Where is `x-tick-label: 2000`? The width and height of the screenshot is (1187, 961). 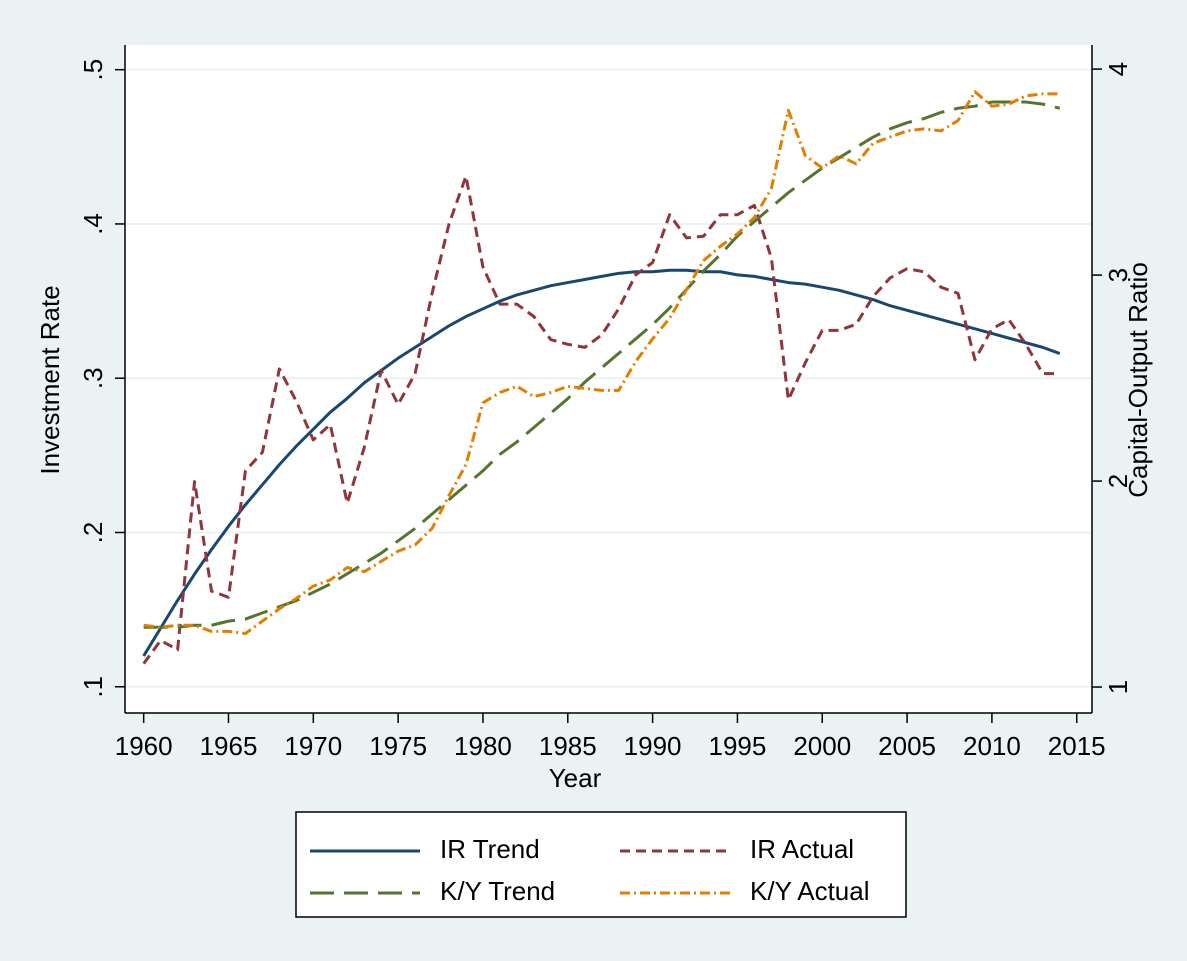
x-tick-label: 2000 is located at coordinates (822, 746).